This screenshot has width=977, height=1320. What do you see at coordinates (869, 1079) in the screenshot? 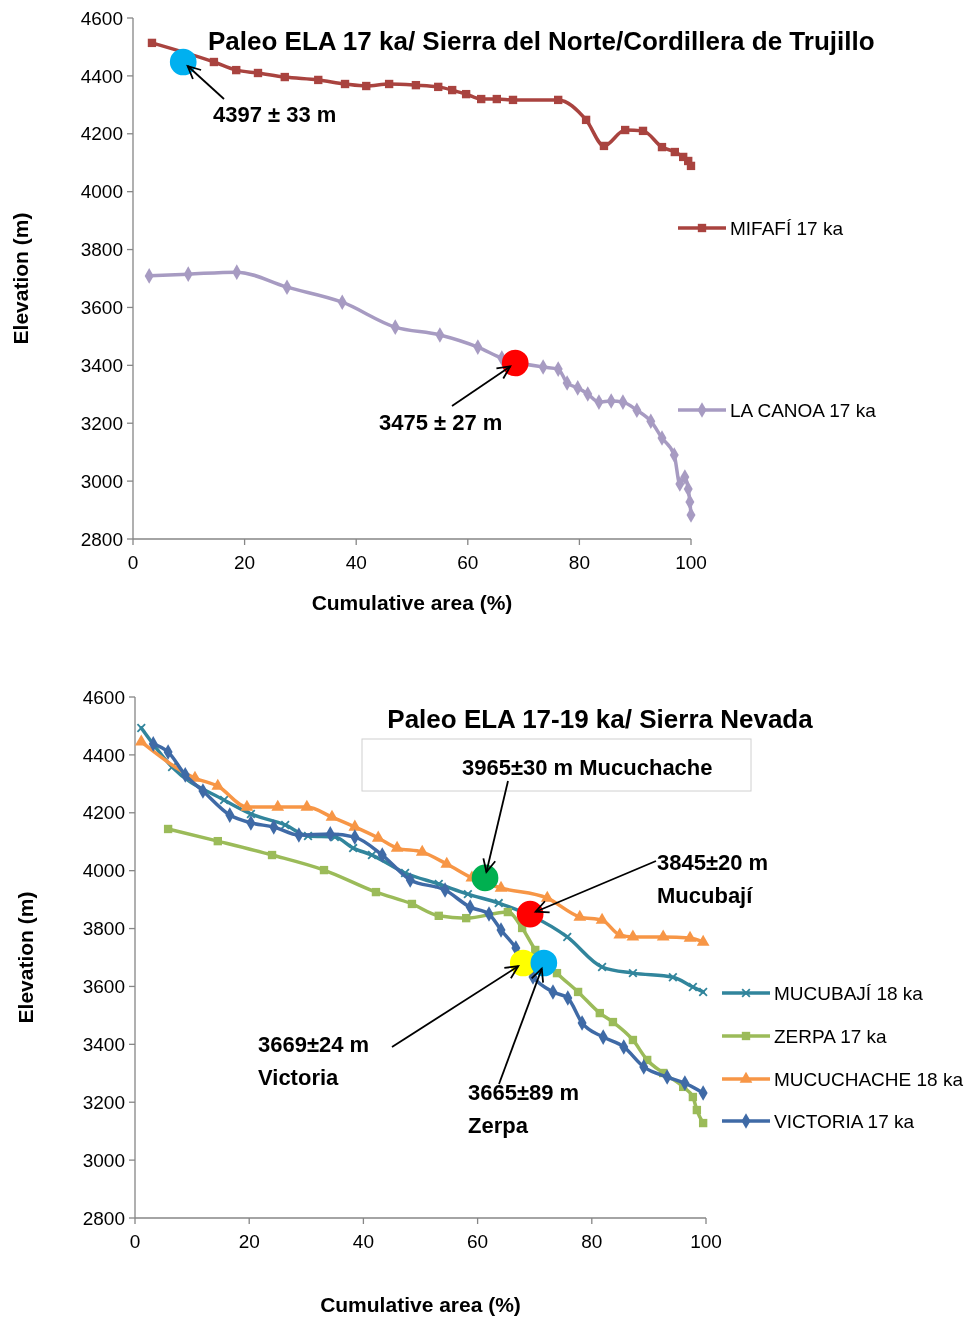
I see `legend-label: MUCUCHACHE 18 ka` at bounding box center [869, 1079].